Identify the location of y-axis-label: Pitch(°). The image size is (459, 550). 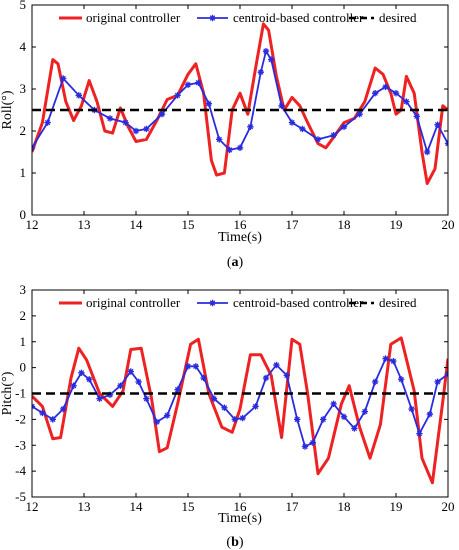
(7, 393).